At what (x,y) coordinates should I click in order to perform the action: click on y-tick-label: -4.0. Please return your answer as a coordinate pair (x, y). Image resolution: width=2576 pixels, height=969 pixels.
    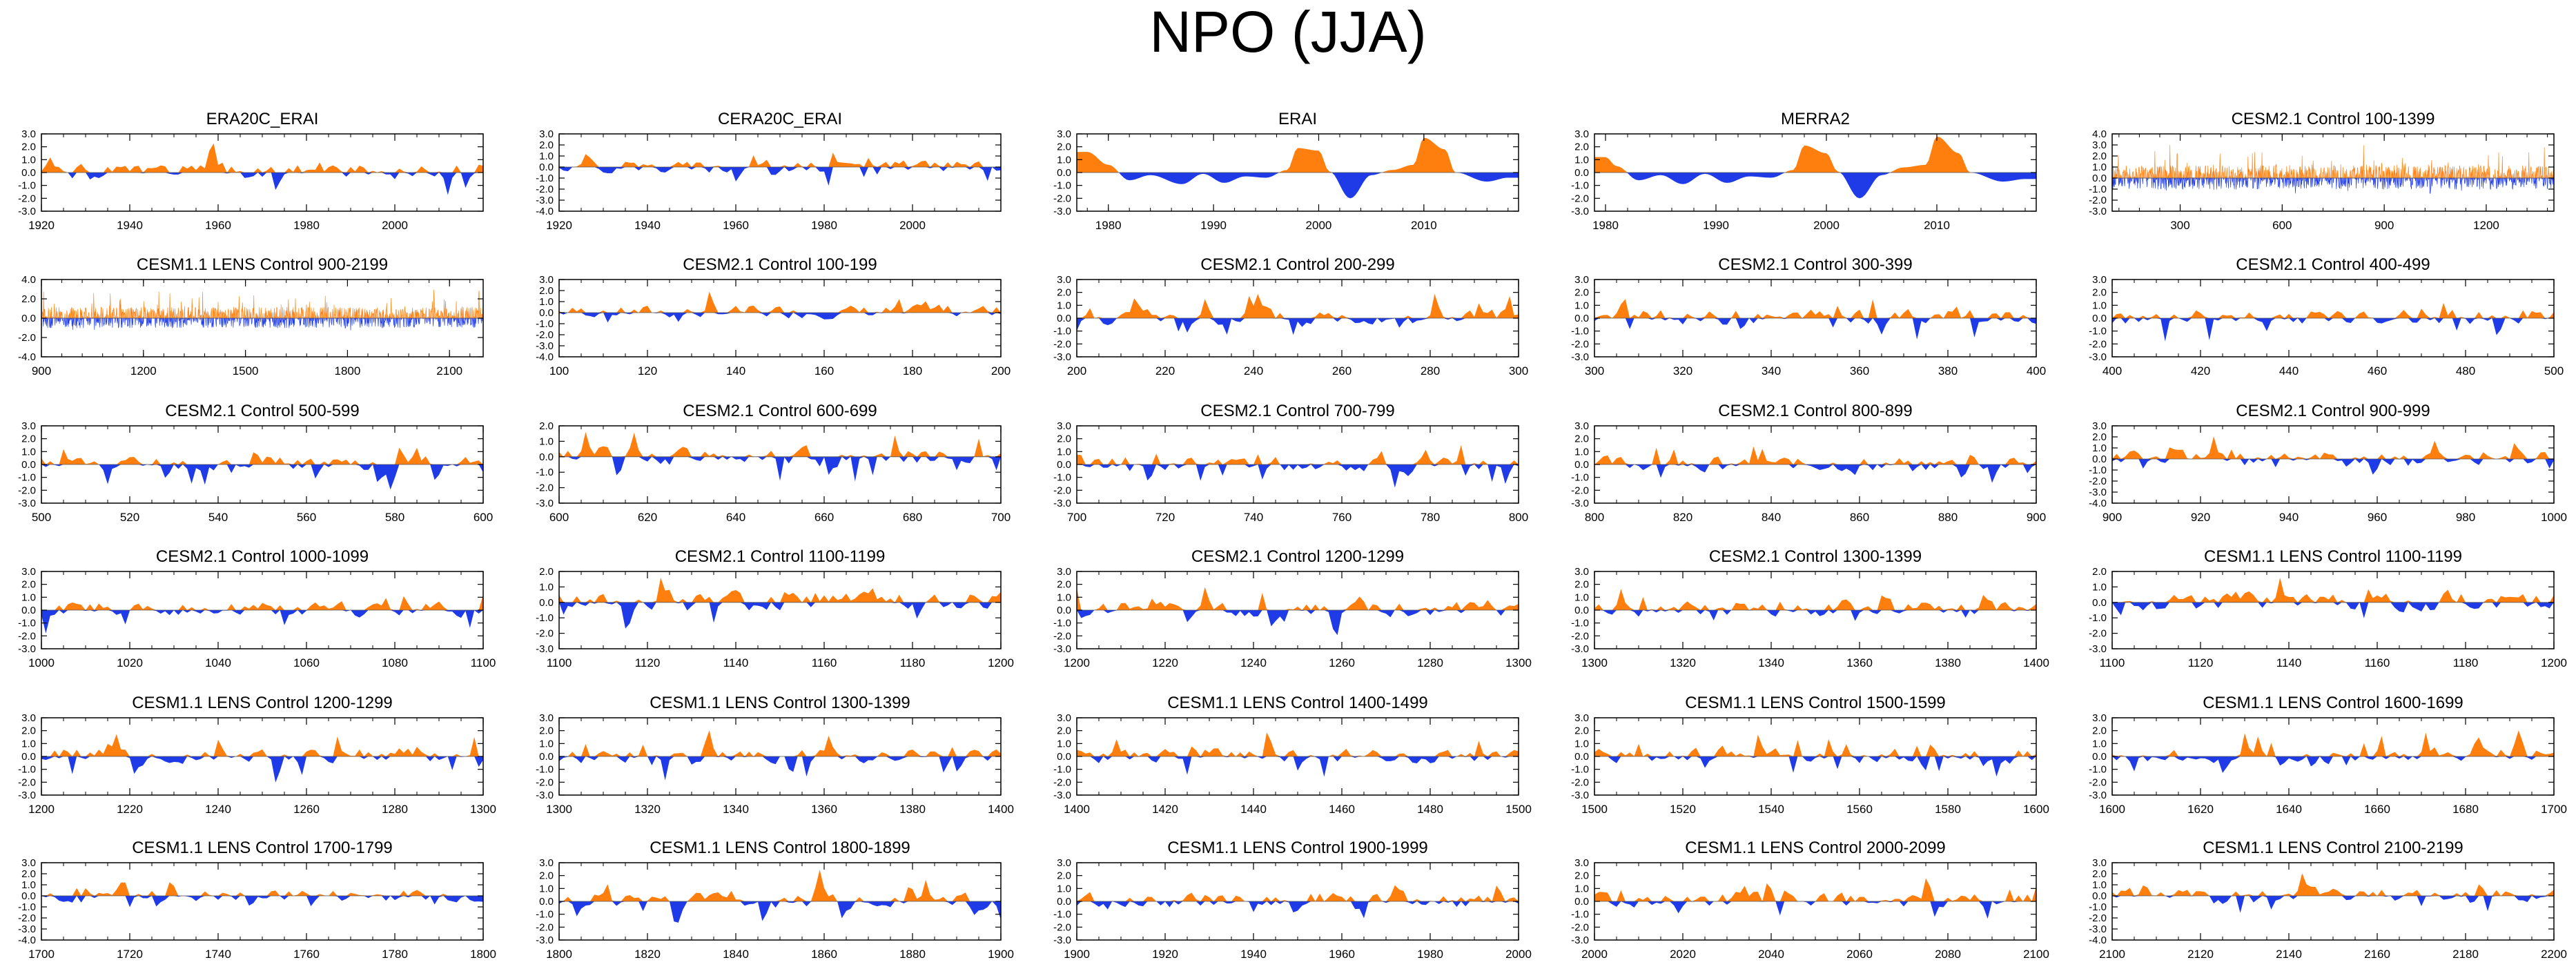
    Looking at the image, I should click on (27, 940).